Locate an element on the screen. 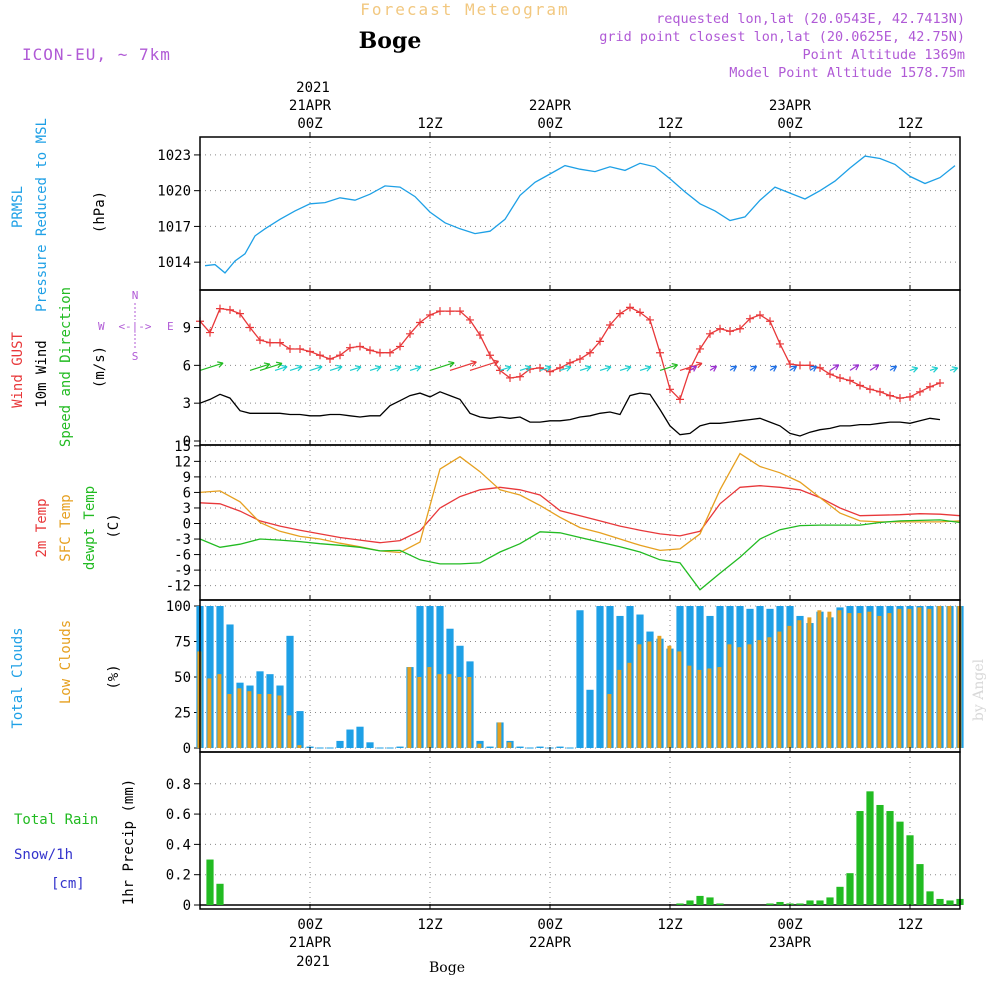 The width and height of the screenshot is (1000, 1000). ytick-label: 6 is located at coordinates (187, 493).